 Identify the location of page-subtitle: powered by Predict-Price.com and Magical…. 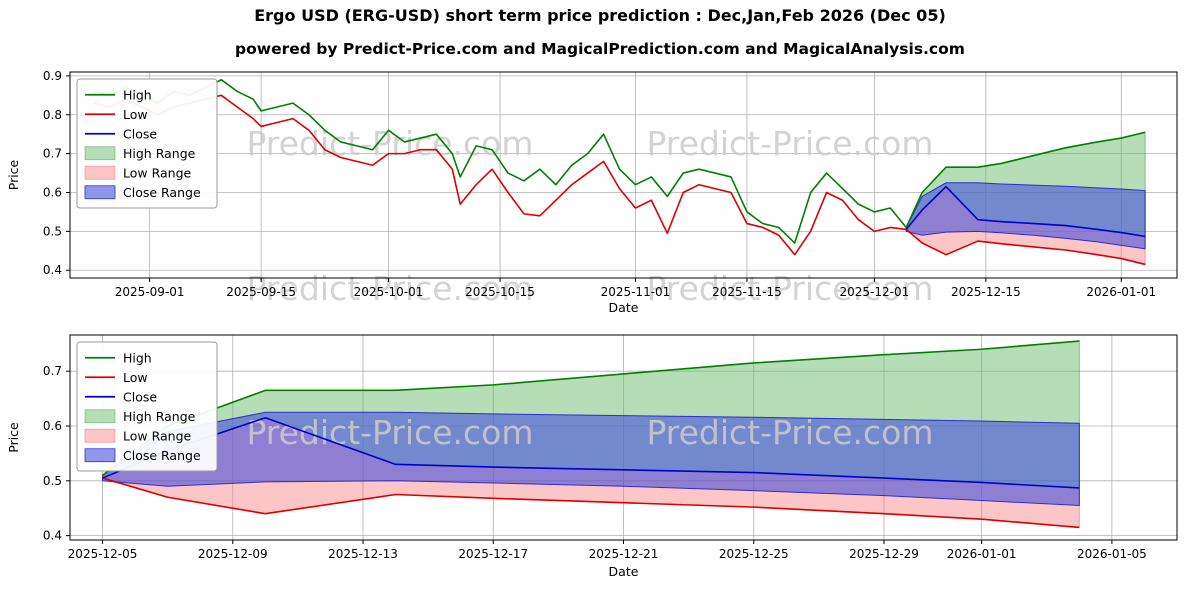
(600, 49).